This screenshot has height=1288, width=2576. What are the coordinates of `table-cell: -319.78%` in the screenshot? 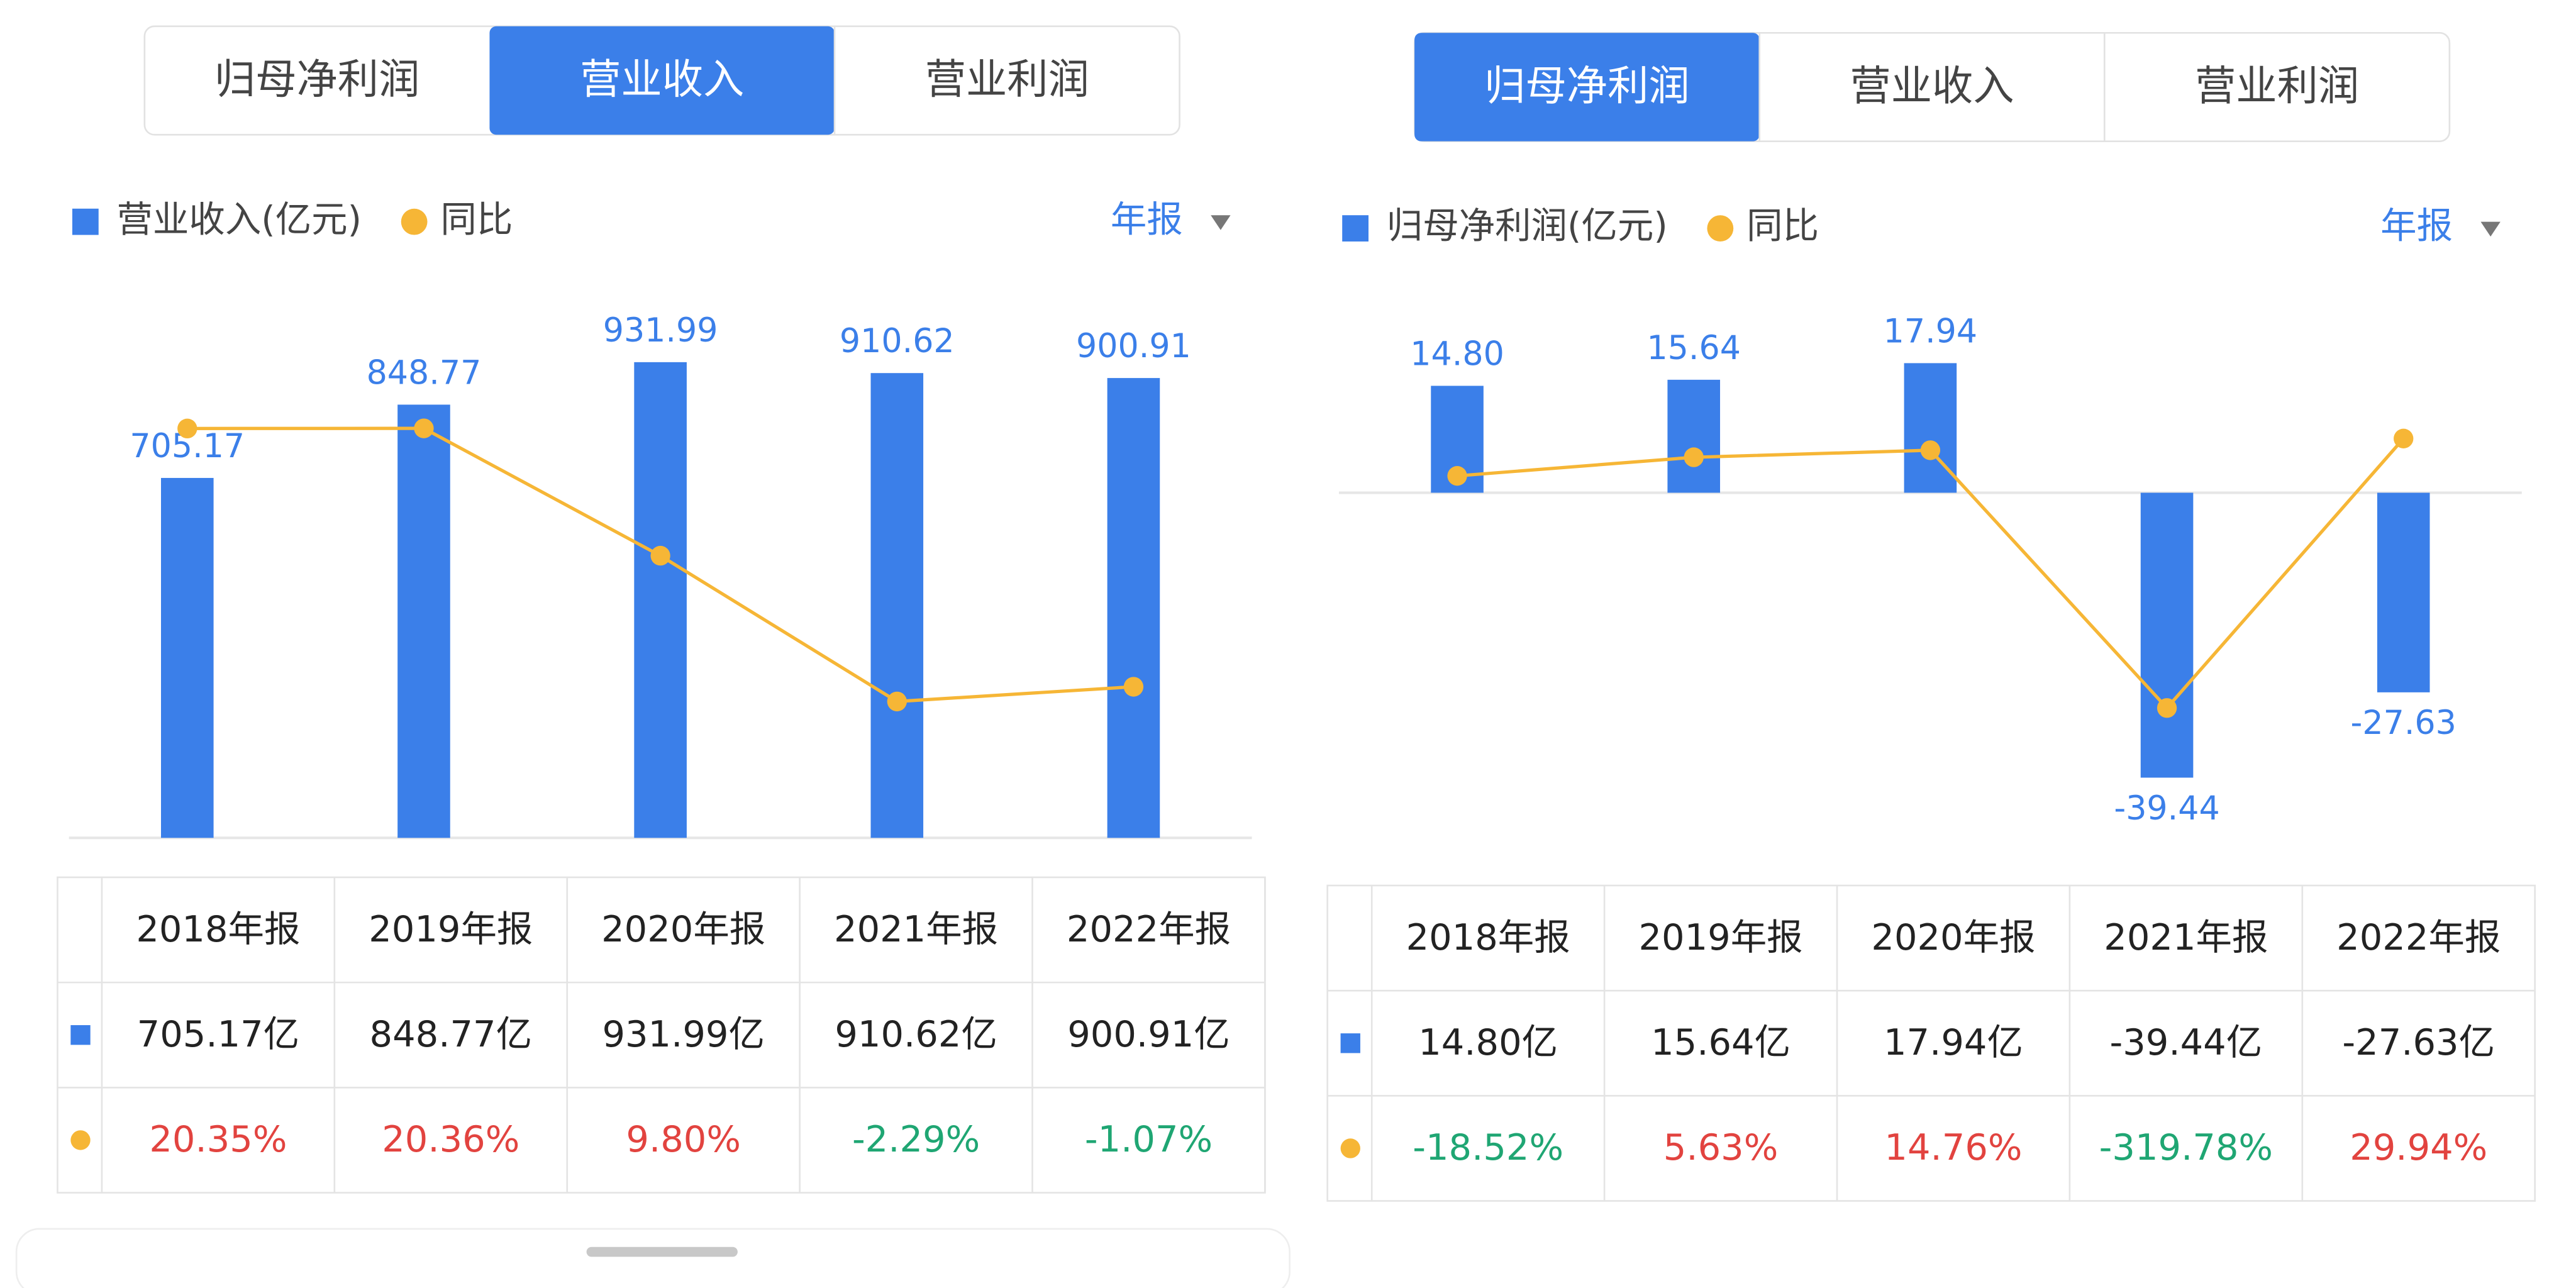 It's located at (2186, 1147).